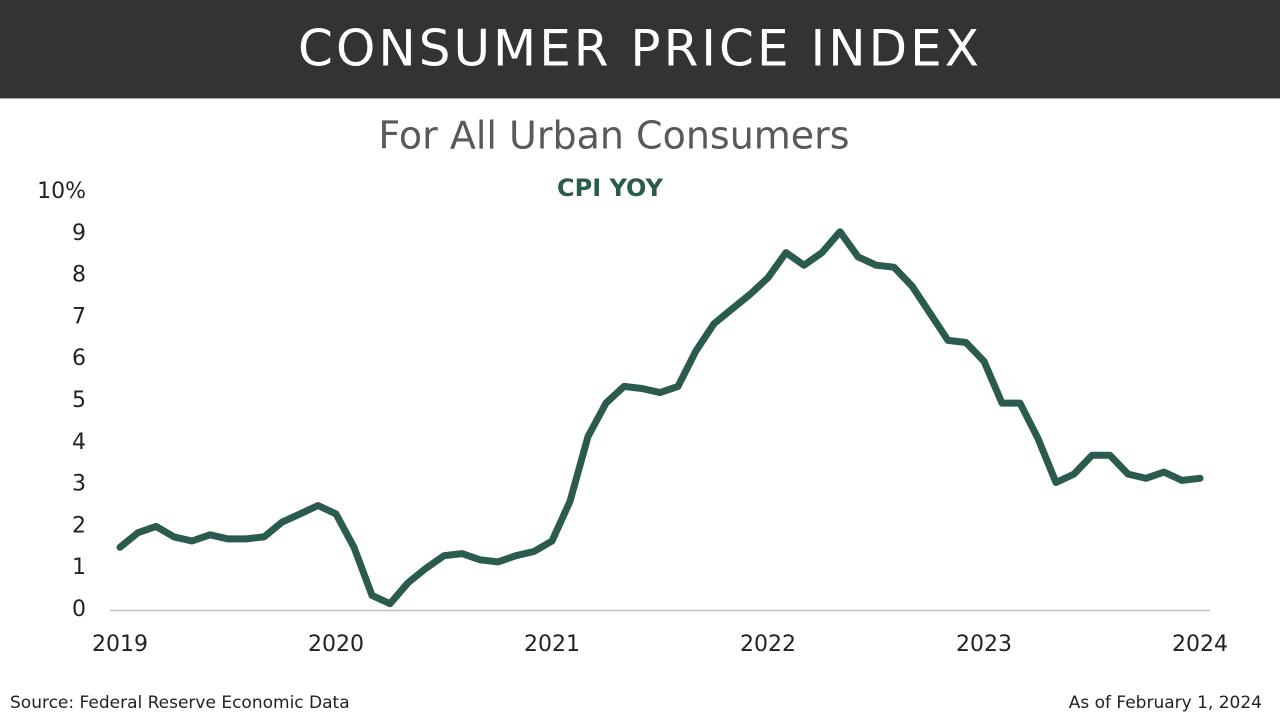 Image resolution: width=1280 pixels, height=720 pixels. I want to click on chart-title: CONSUMER PRICE INDEX, so click(640, 49).